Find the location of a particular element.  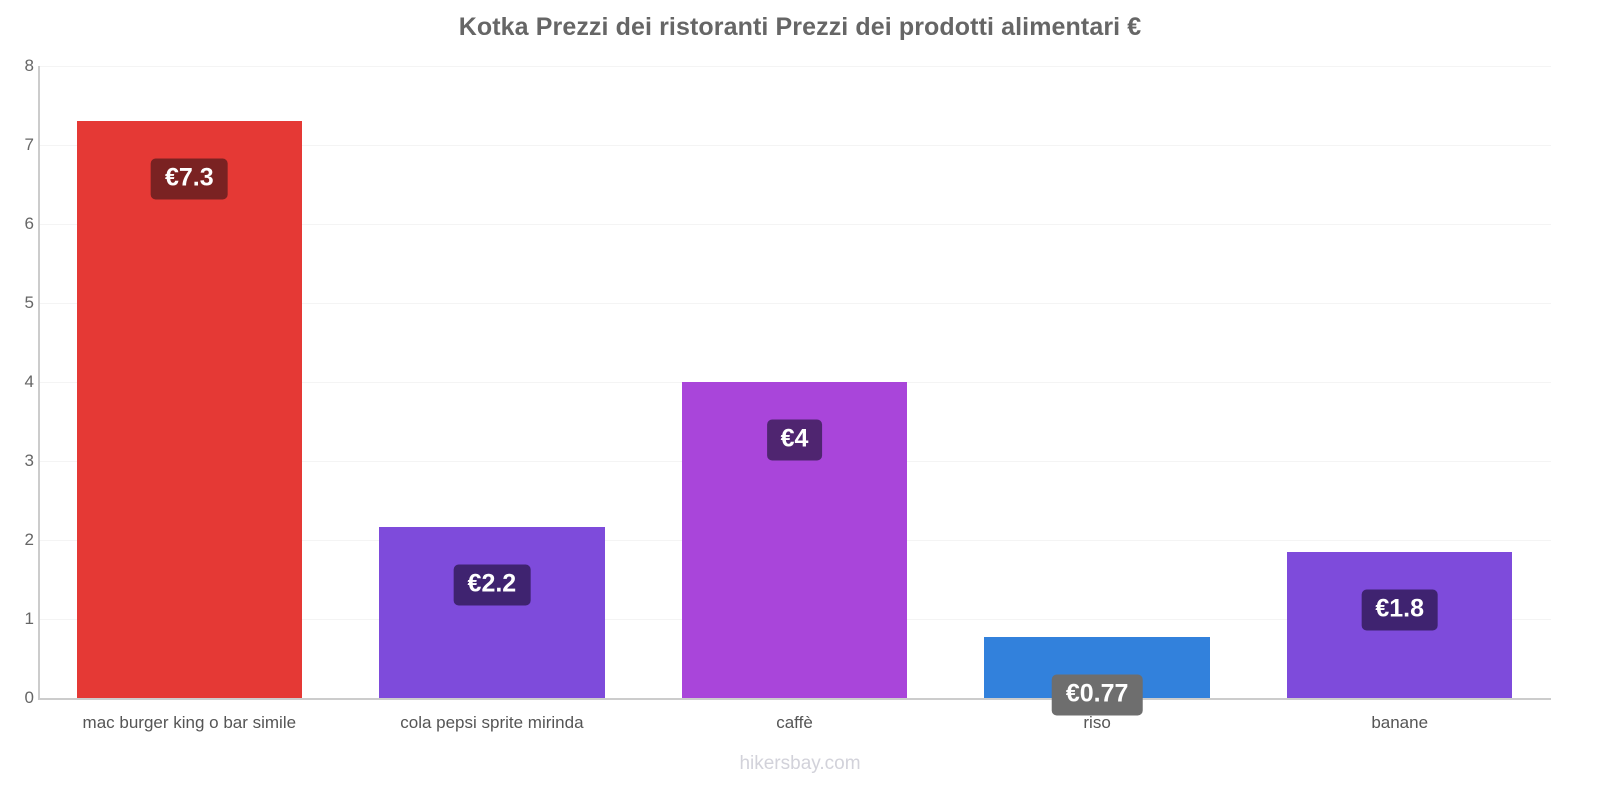

x-axis-category-label: caffè is located at coordinates (794, 722).